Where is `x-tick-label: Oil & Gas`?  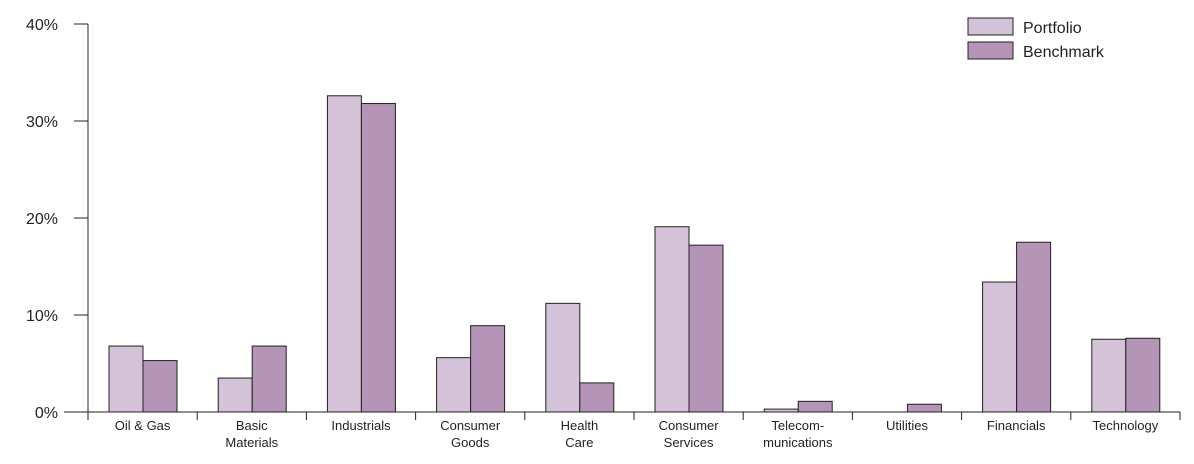 x-tick-label: Oil & Gas is located at coordinates (143, 425).